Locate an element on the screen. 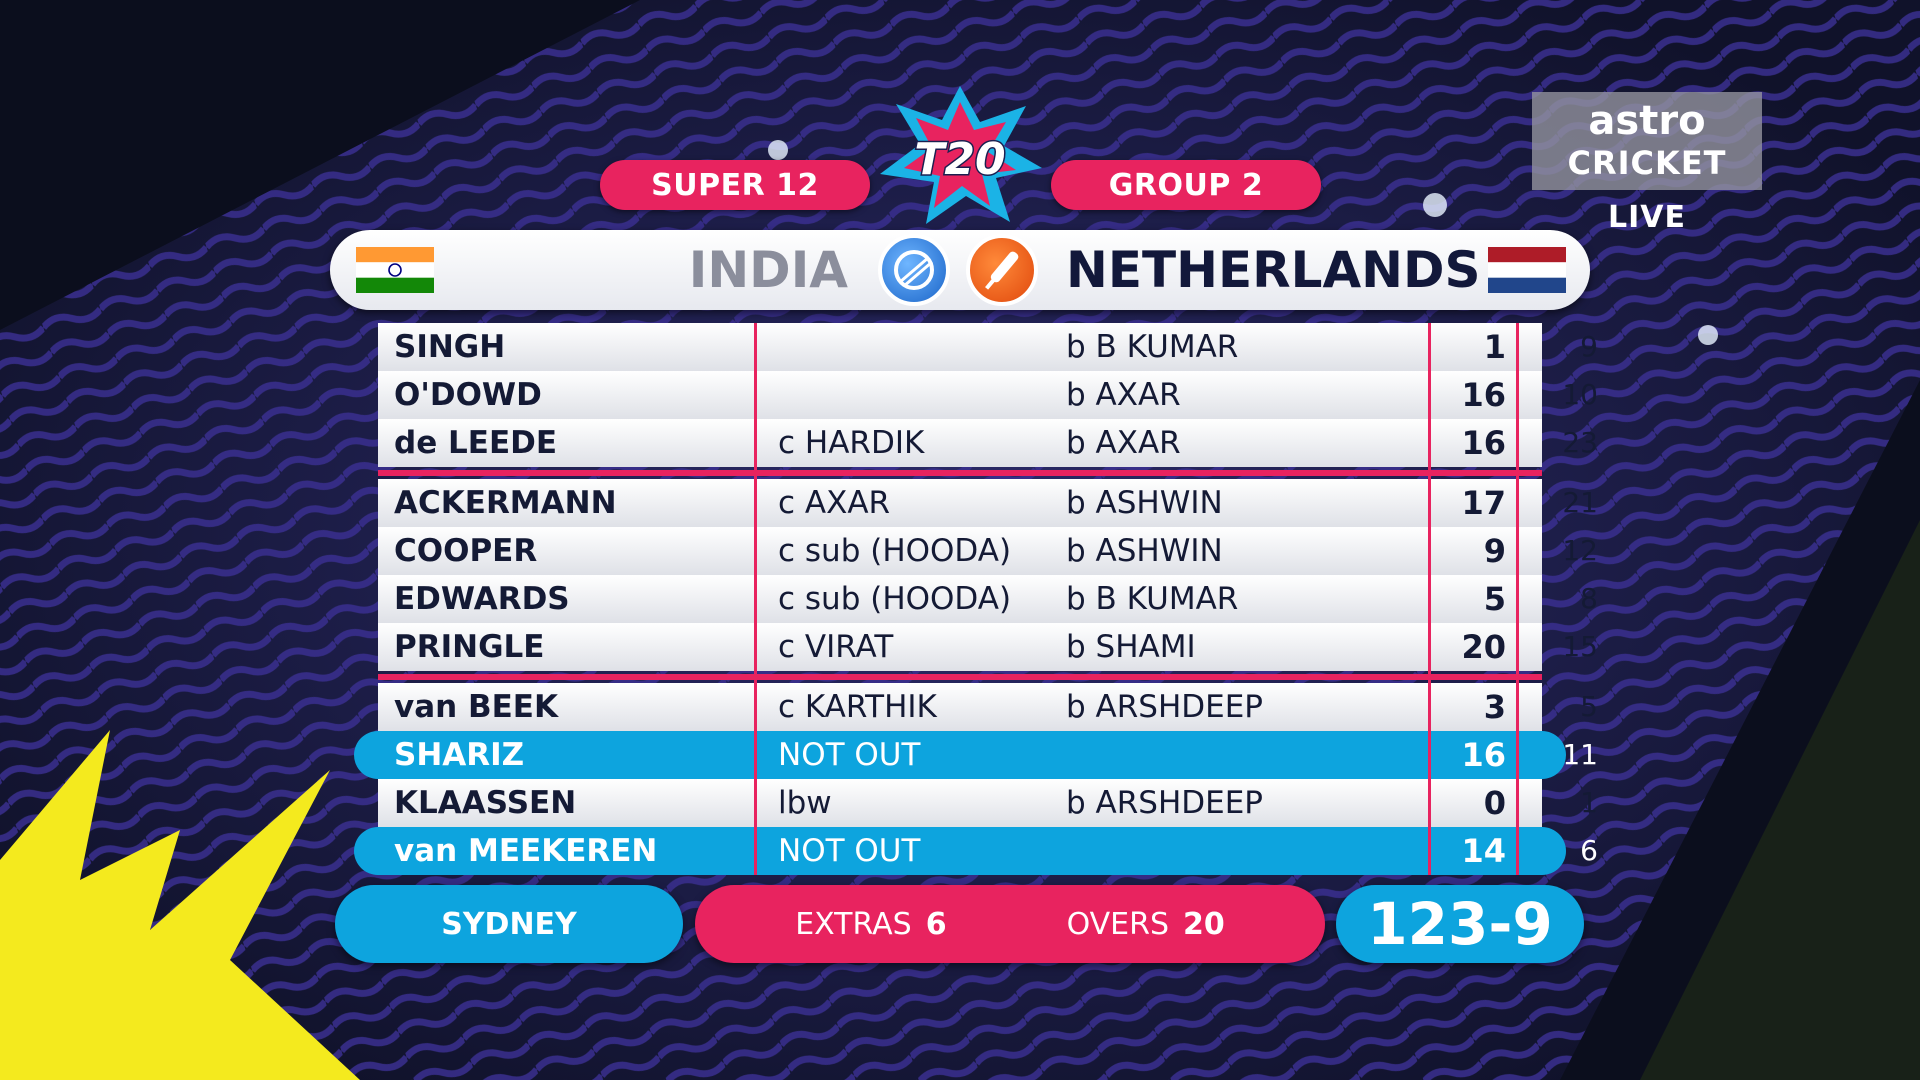 This screenshot has height=1080, width=1920. runs: 17 is located at coordinates (1483, 503).